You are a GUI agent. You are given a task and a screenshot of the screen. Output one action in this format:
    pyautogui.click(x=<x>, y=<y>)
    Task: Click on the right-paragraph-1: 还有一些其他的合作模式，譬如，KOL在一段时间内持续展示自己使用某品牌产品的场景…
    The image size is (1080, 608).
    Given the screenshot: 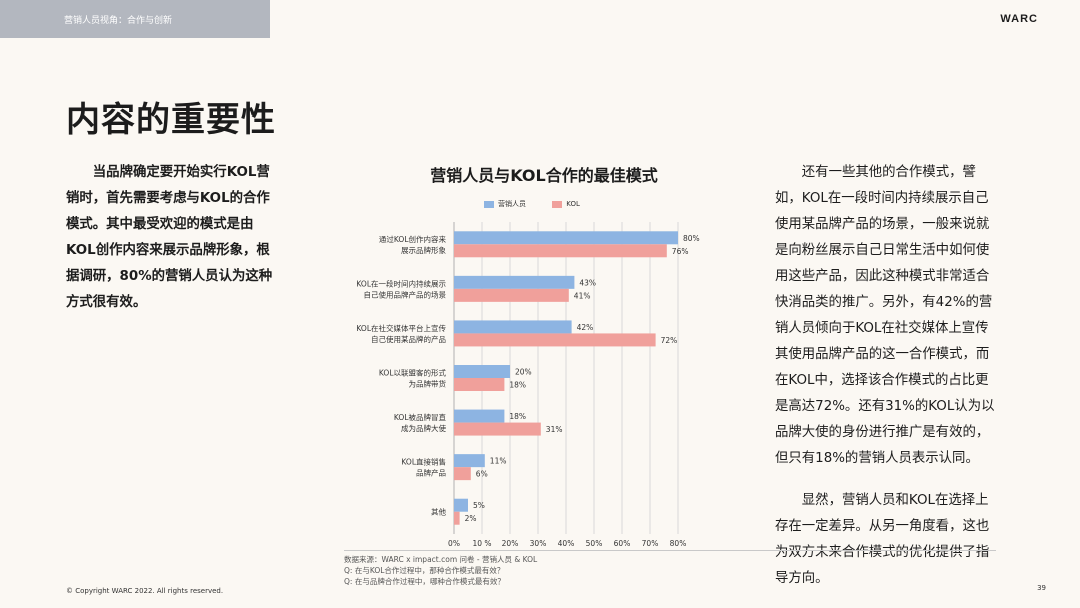 What is the action you would take?
    pyautogui.click(x=885, y=315)
    